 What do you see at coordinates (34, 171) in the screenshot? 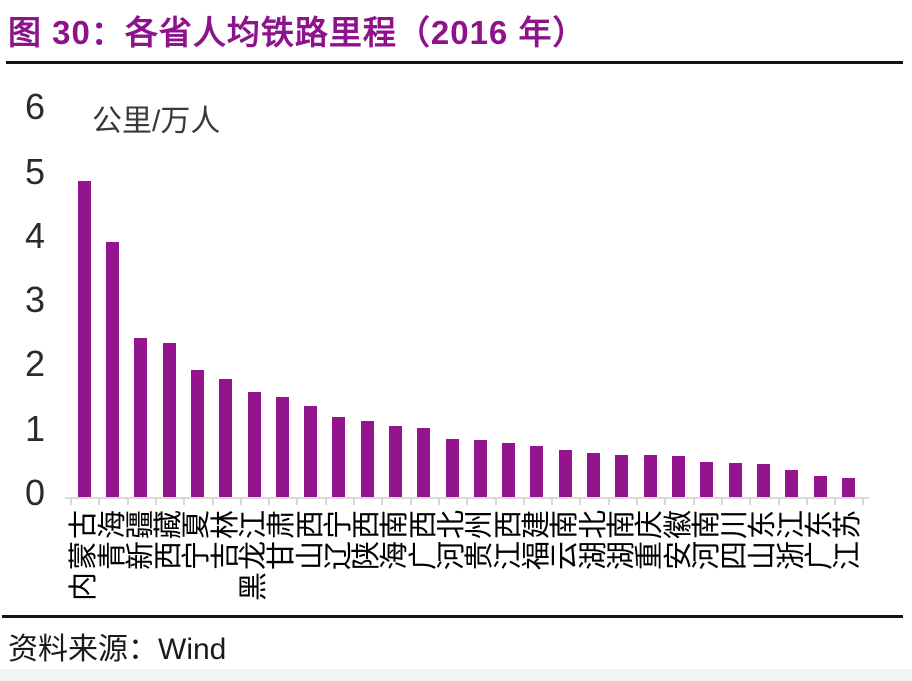
I see `y-axis-tick-label: 5` at bounding box center [34, 171].